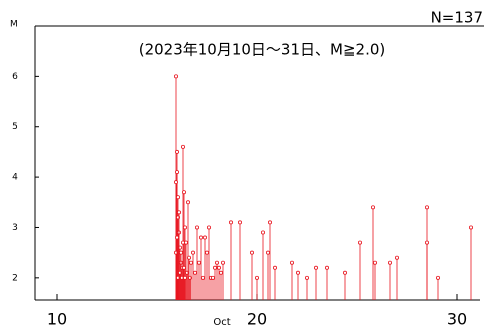 This screenshot has height=333, width=484. Describe the element at coordinates (57, 319) in the screenshot. I see `x-tick-label: 10` at that location.